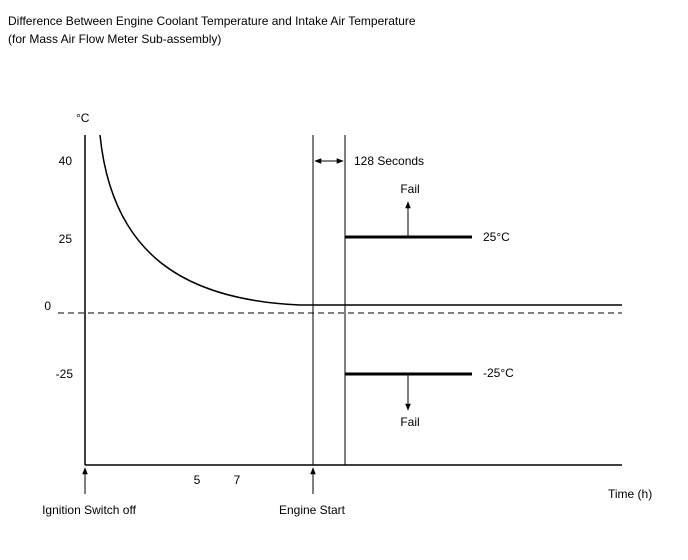 This screenshot has width=688, height=560. What do you see at coordinates (312, 510) in the screenshot?
I see `engine-start-label: Engine Start` at bounding box center [312, 510].